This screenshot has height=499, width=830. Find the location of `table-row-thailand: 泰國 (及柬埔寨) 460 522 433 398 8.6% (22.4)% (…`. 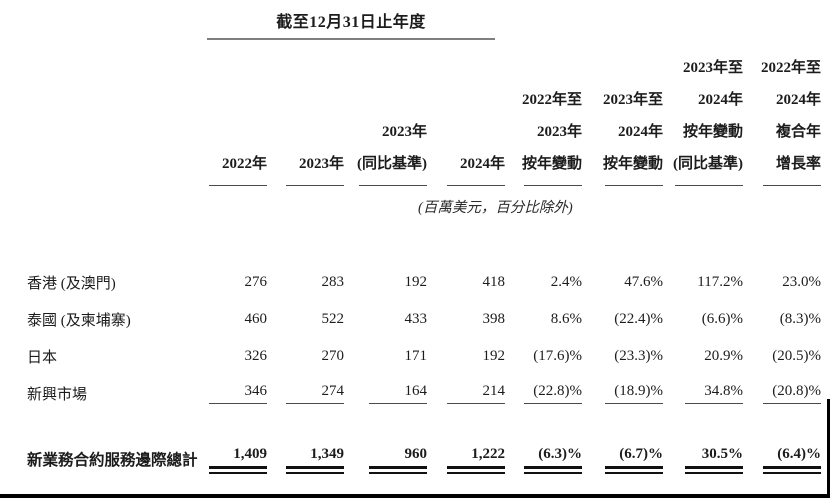

table-row-thailand: 泰國 (及柬埔寨) 460 522 433 398 8.6% (22.4)% (… is located at coordinates (415, 319).